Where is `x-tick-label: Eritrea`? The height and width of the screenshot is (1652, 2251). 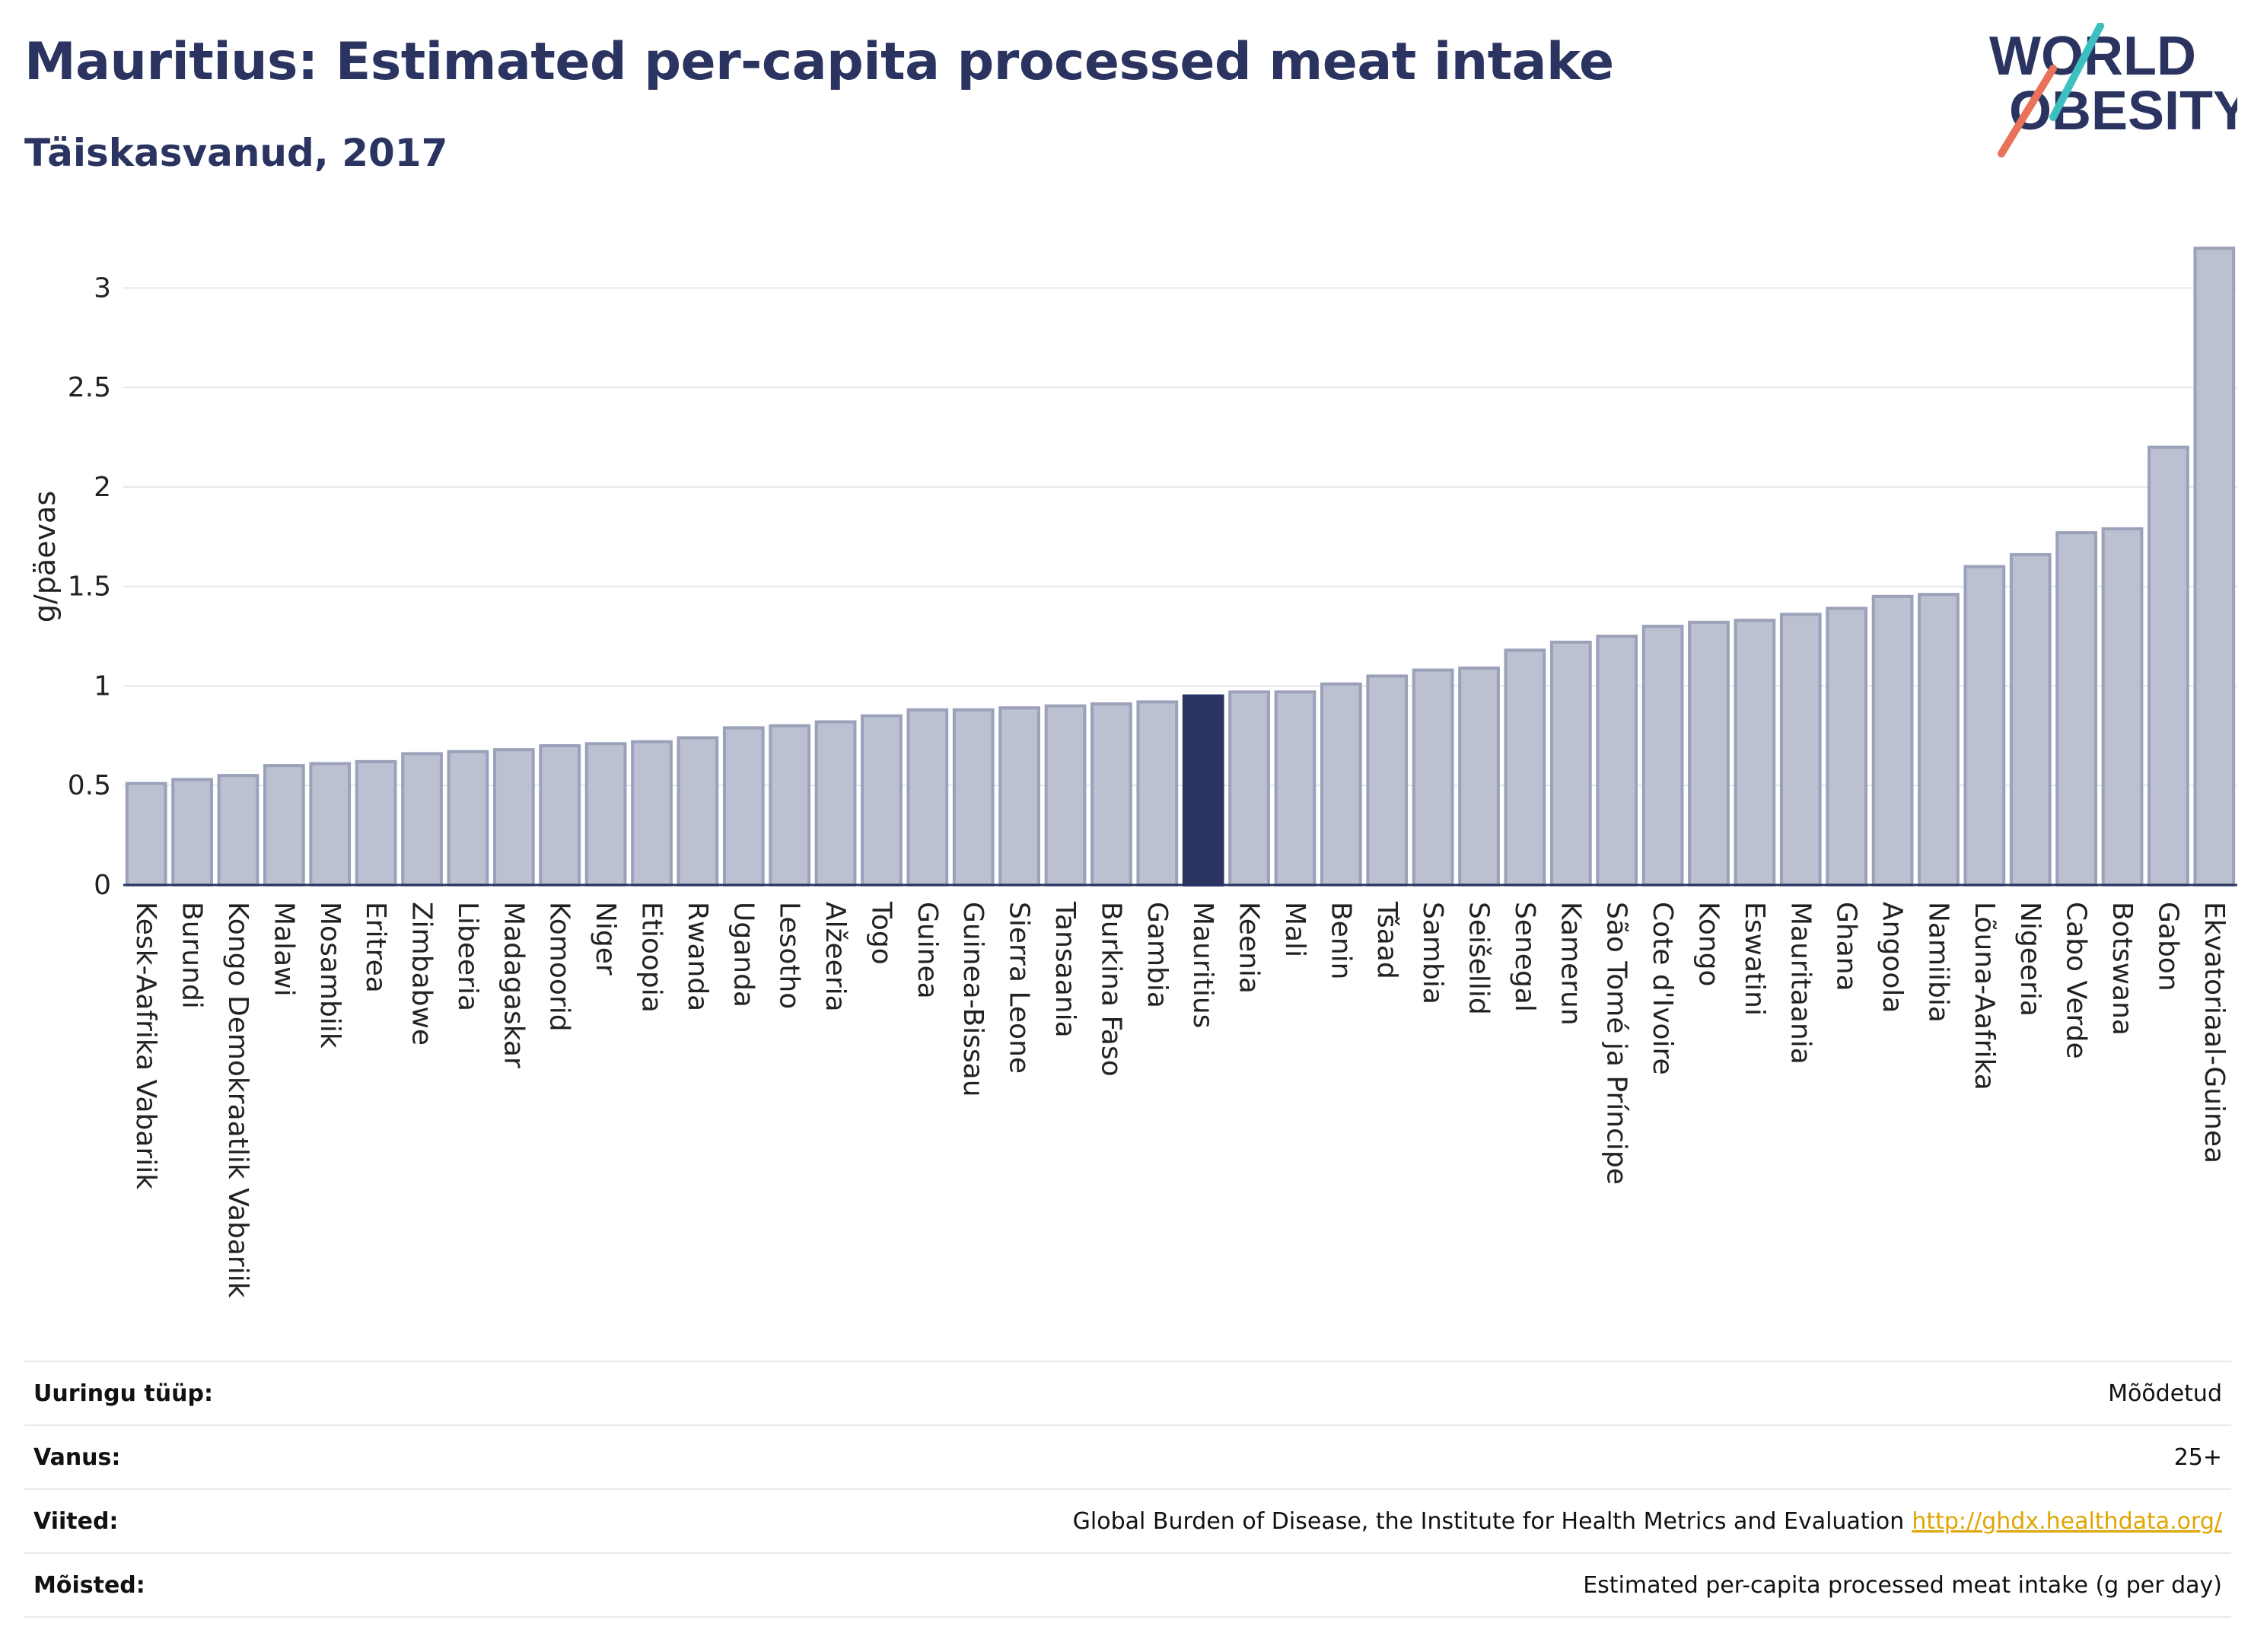
x-tick-label: Eritrea is located at coordinates (375, 947).